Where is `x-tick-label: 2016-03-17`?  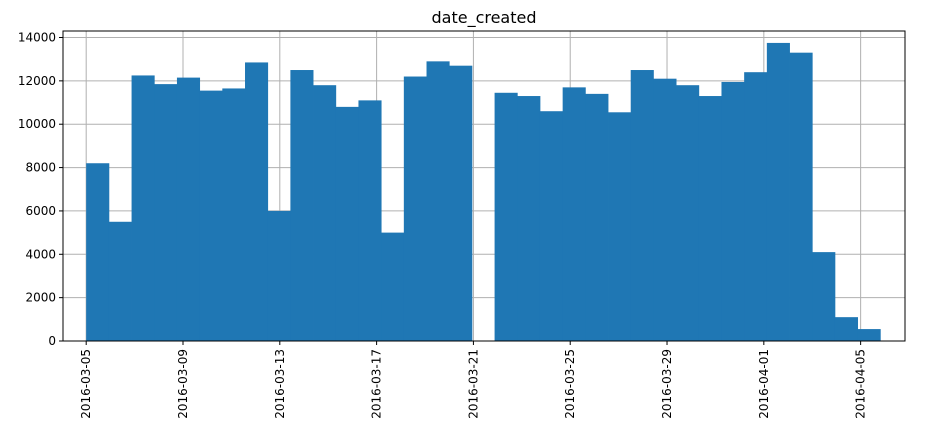
x-tick-label: 2016-03-17 is located at coordinates (377, 384).